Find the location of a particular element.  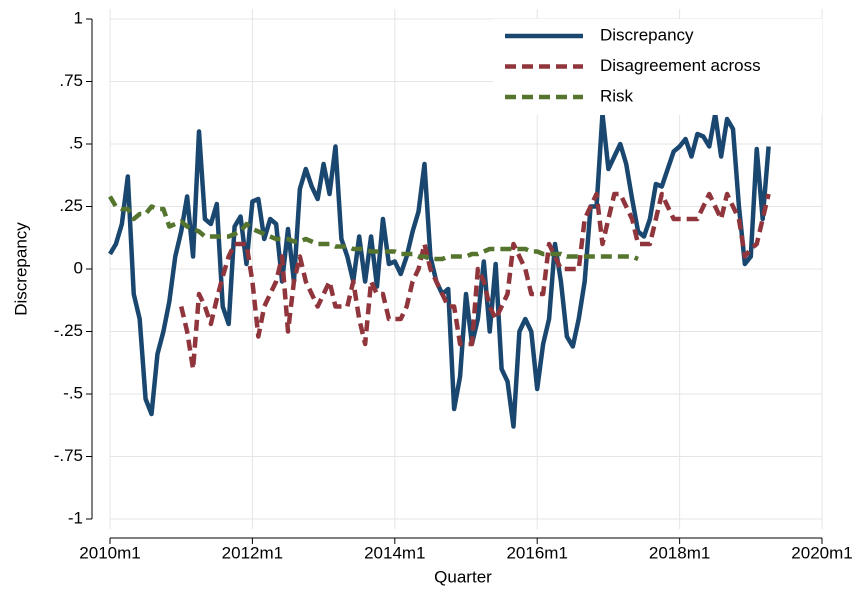

y-tick-label: 0 is located at coordinates (78, 267).